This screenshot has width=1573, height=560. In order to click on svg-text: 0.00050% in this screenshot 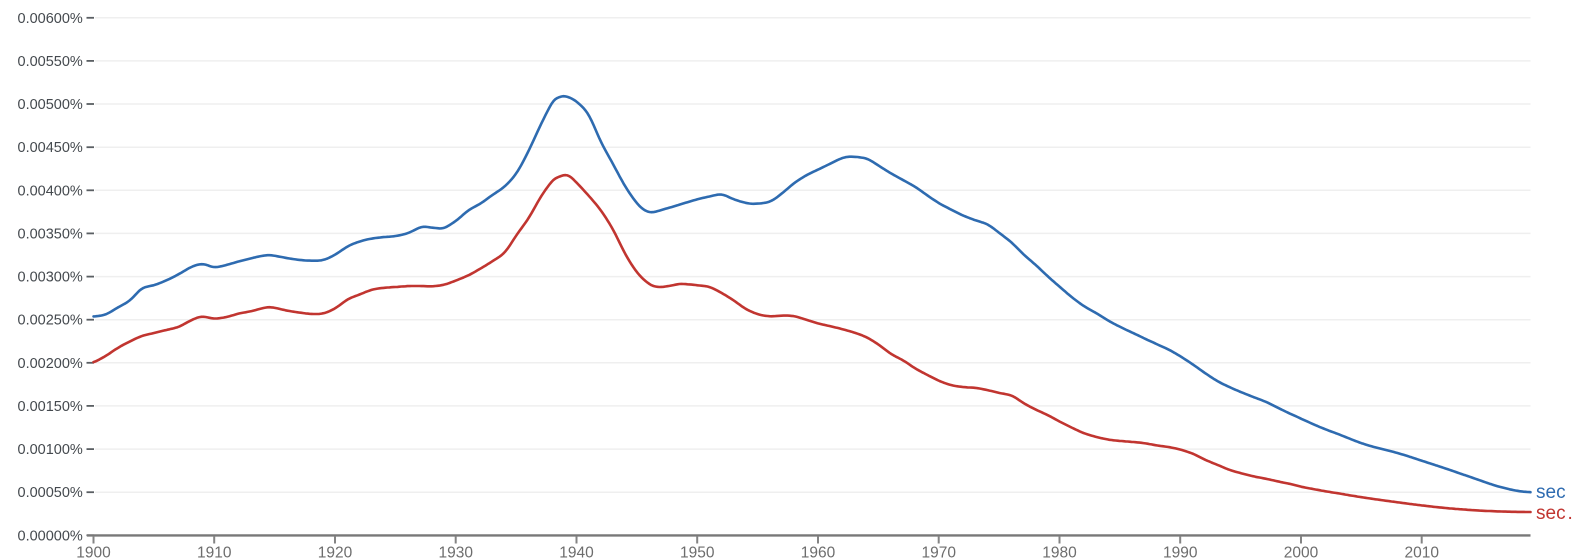, I will do `click(50, 493)`.